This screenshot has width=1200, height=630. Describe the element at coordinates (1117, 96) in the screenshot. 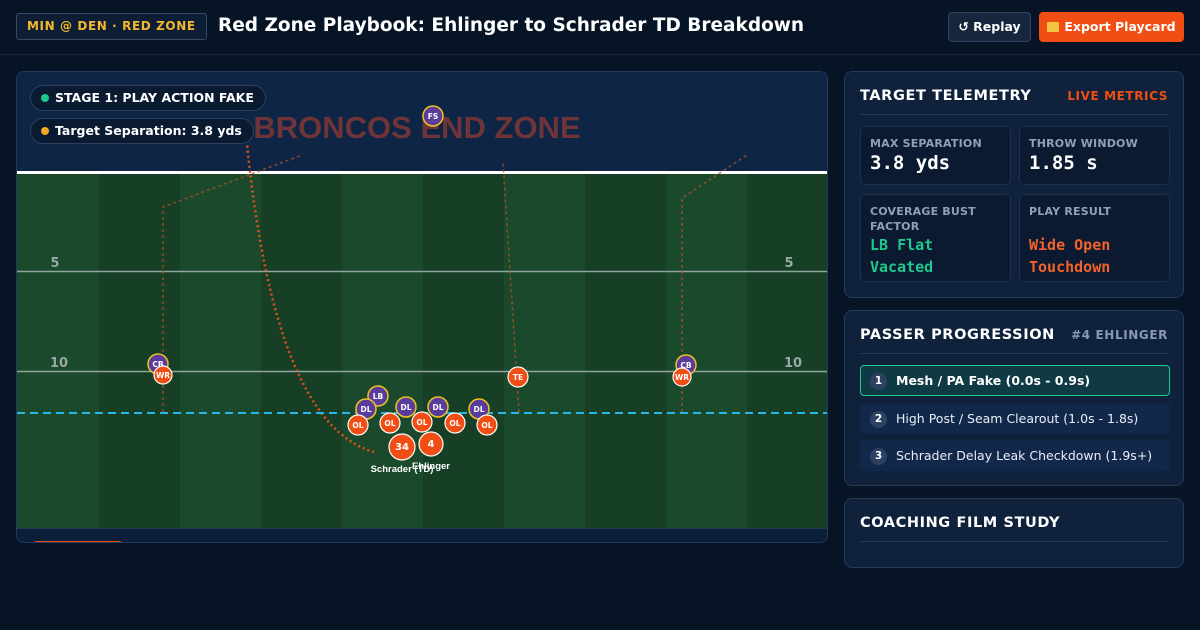

I see `live-metrics-tag: LIVE METRICS` at that location.